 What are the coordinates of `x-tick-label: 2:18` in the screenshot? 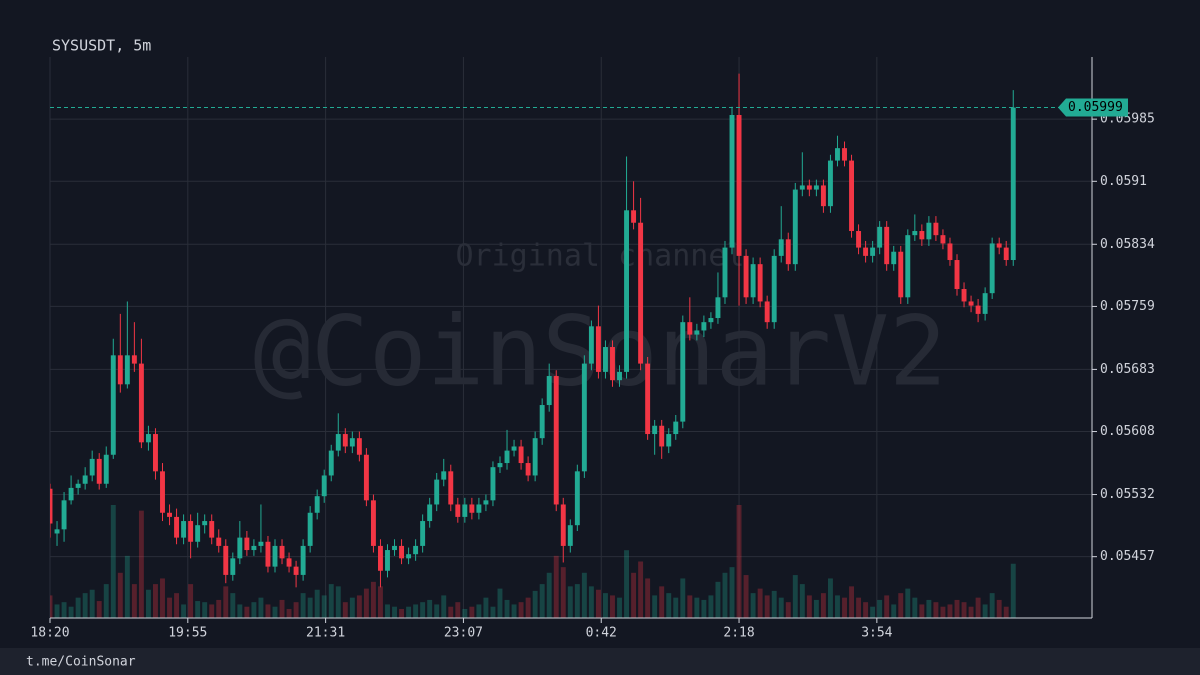 It's located at (738, 633).